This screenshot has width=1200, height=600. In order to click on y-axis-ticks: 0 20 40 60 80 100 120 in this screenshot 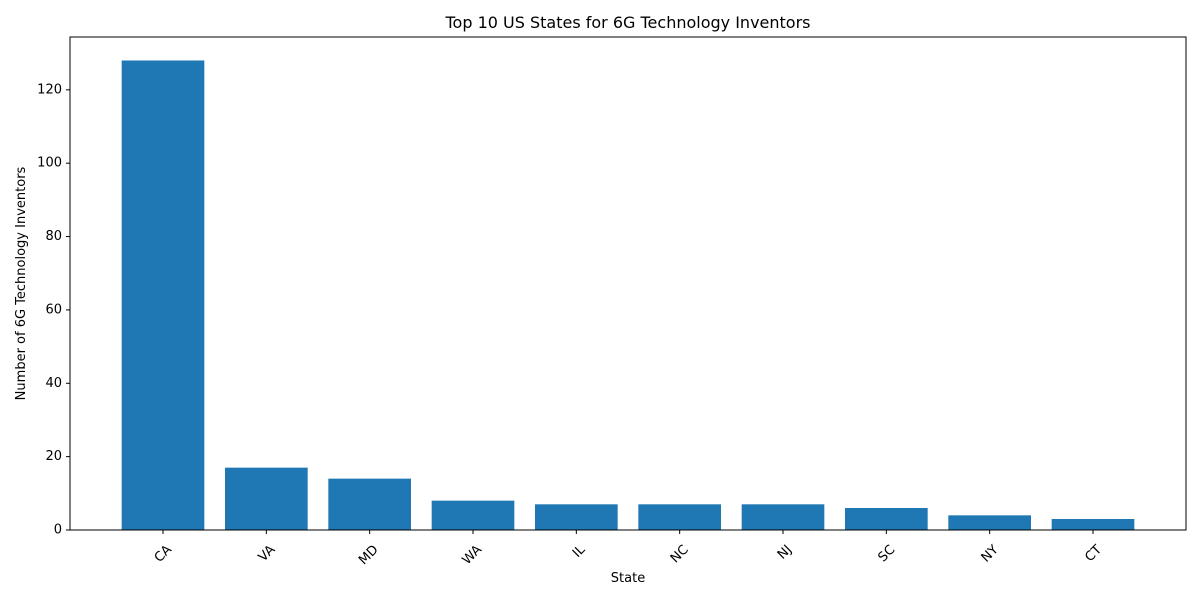, I will do `click(53, 309)`.